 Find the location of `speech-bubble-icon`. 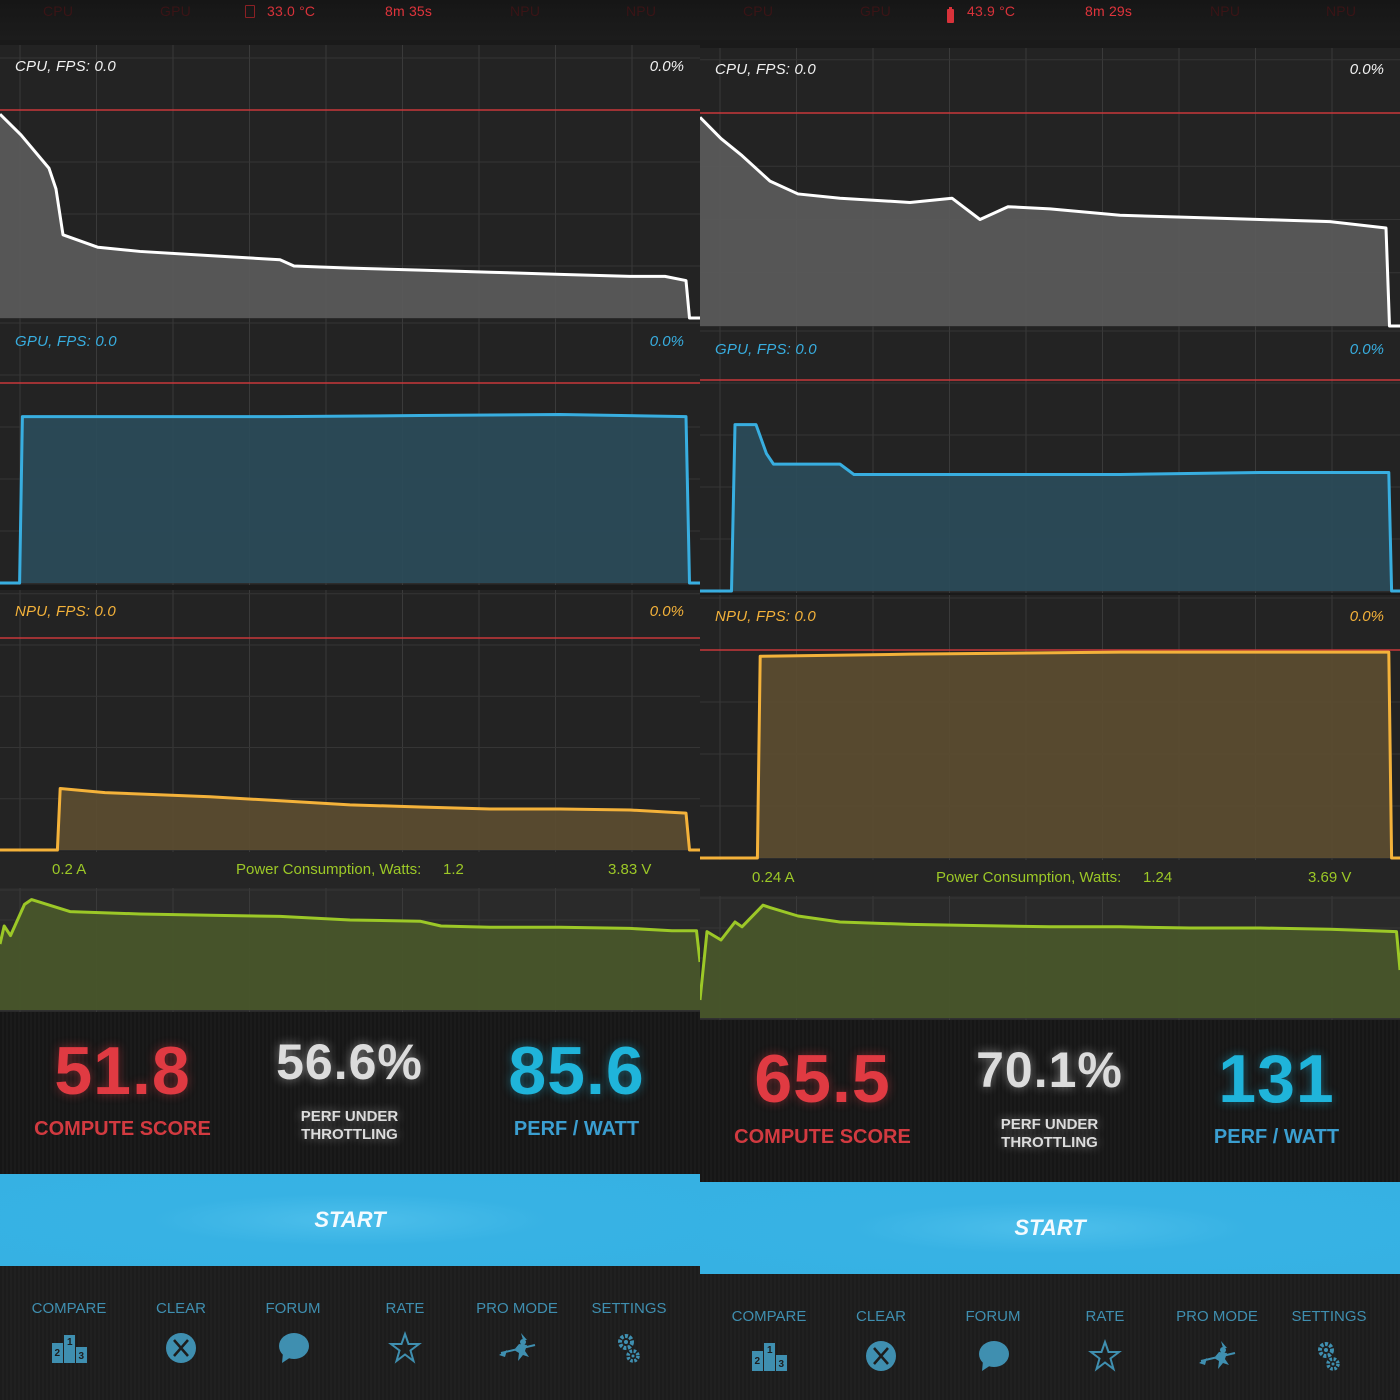

speech-bubble-icon is located at coordinates (294, 1348).